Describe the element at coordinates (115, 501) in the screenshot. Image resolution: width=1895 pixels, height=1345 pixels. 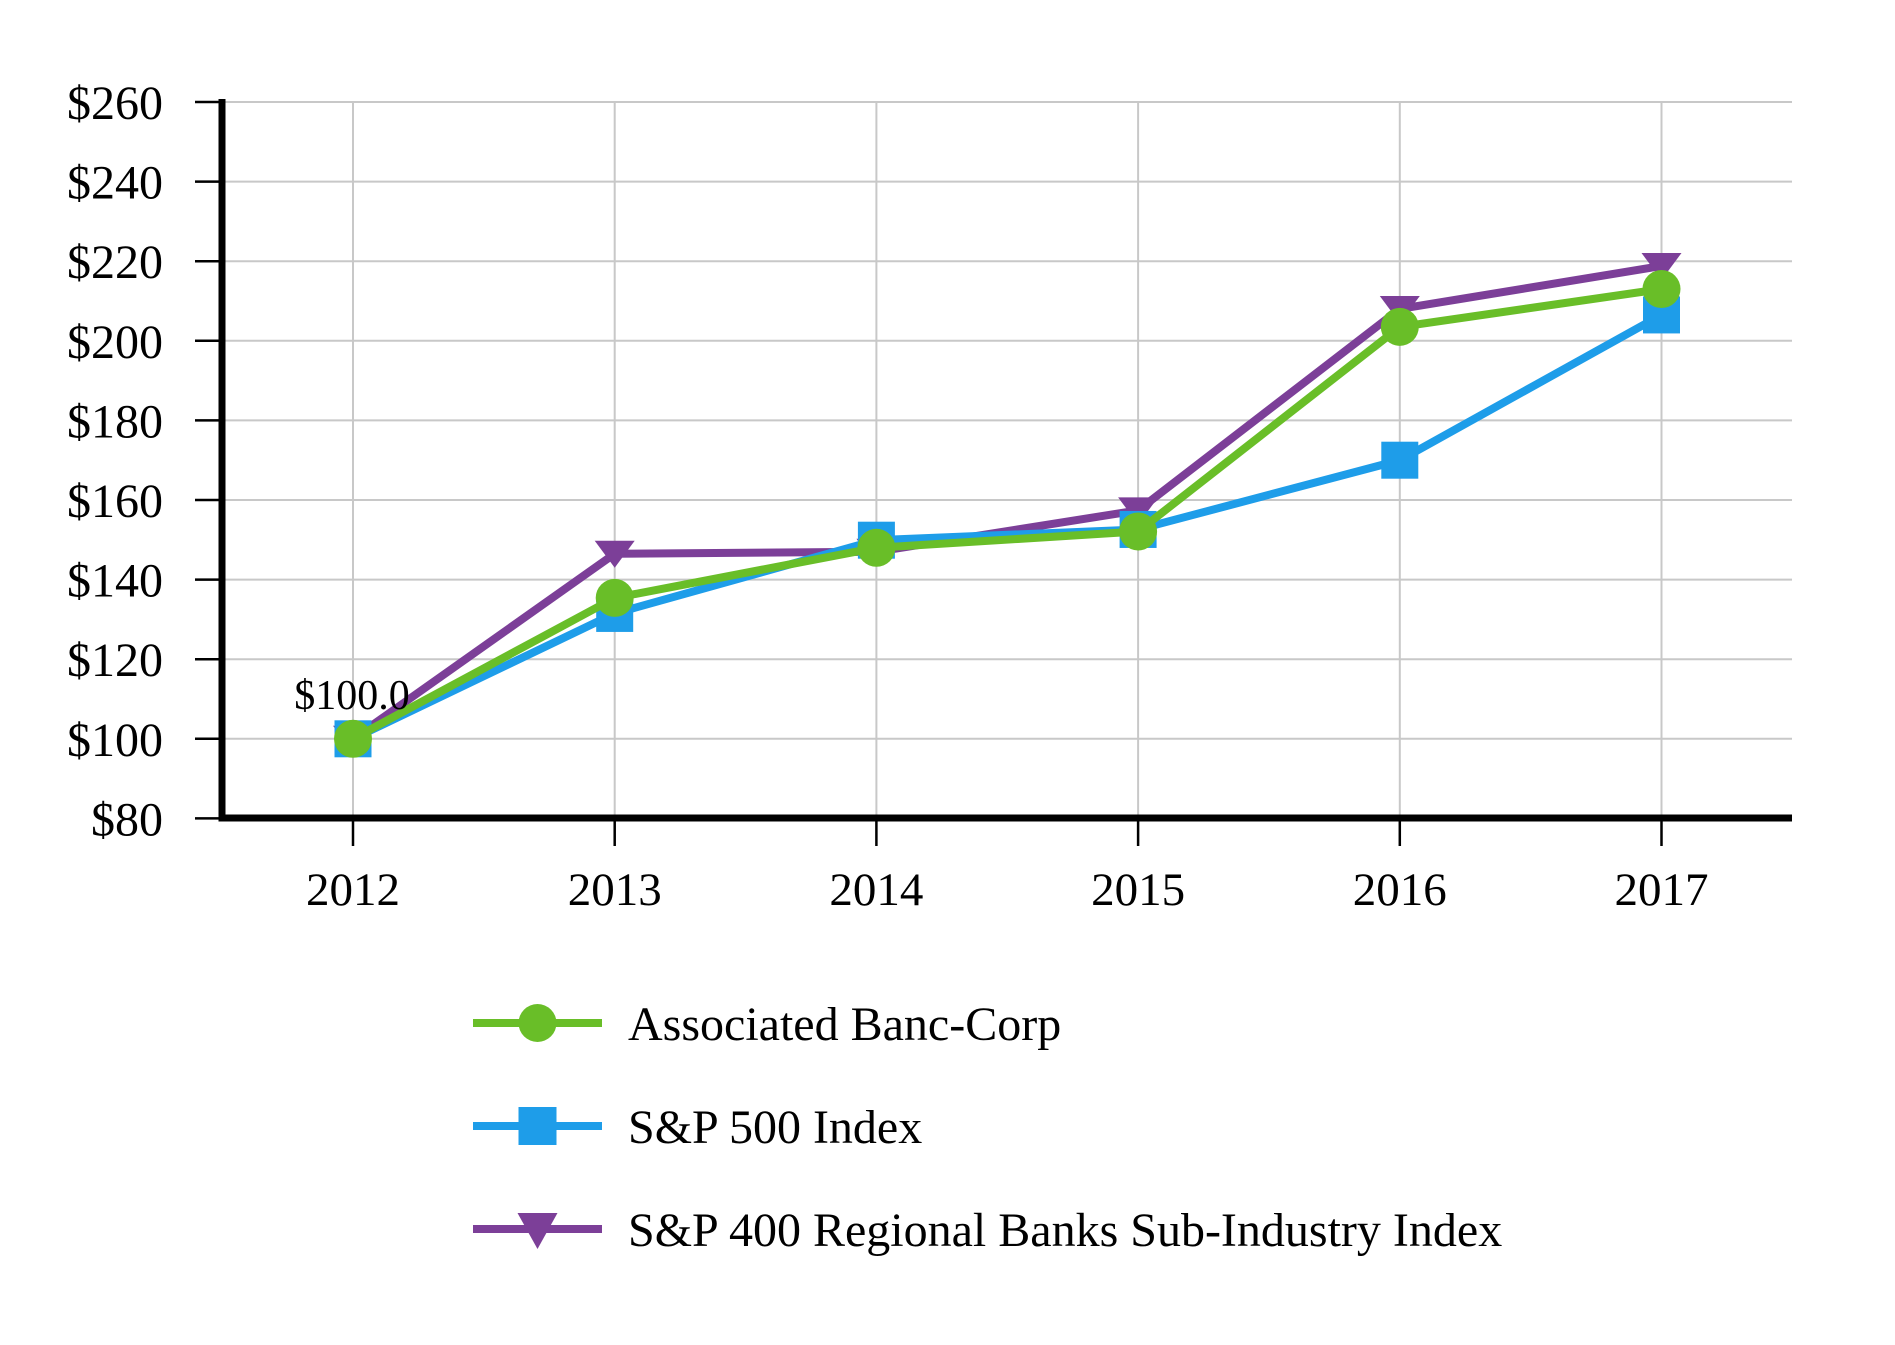
I see `y-tick-label: $160` at that location.